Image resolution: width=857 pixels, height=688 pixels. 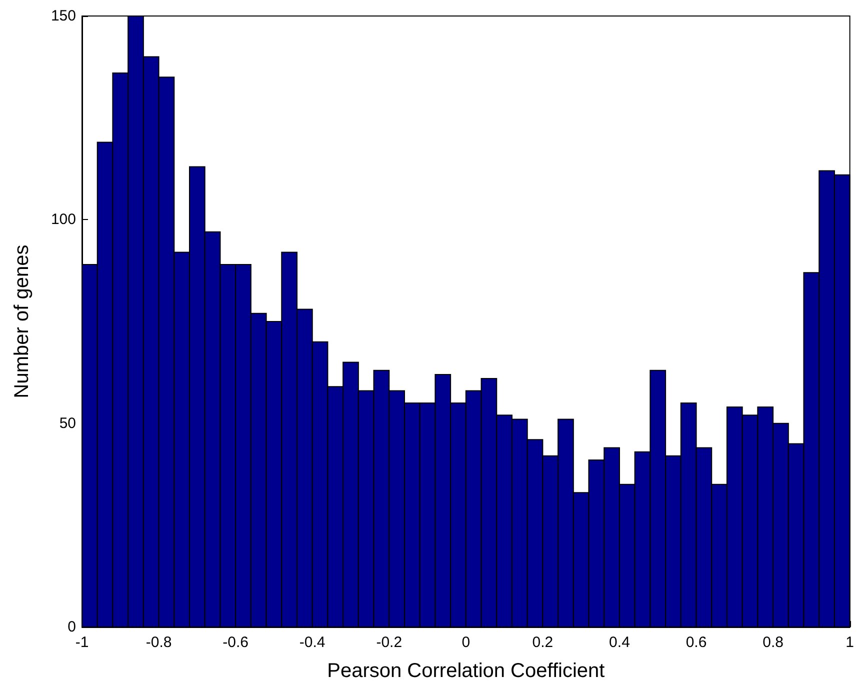 I want to click on x-tick-label: -0.6, so click(x=235, y=642).